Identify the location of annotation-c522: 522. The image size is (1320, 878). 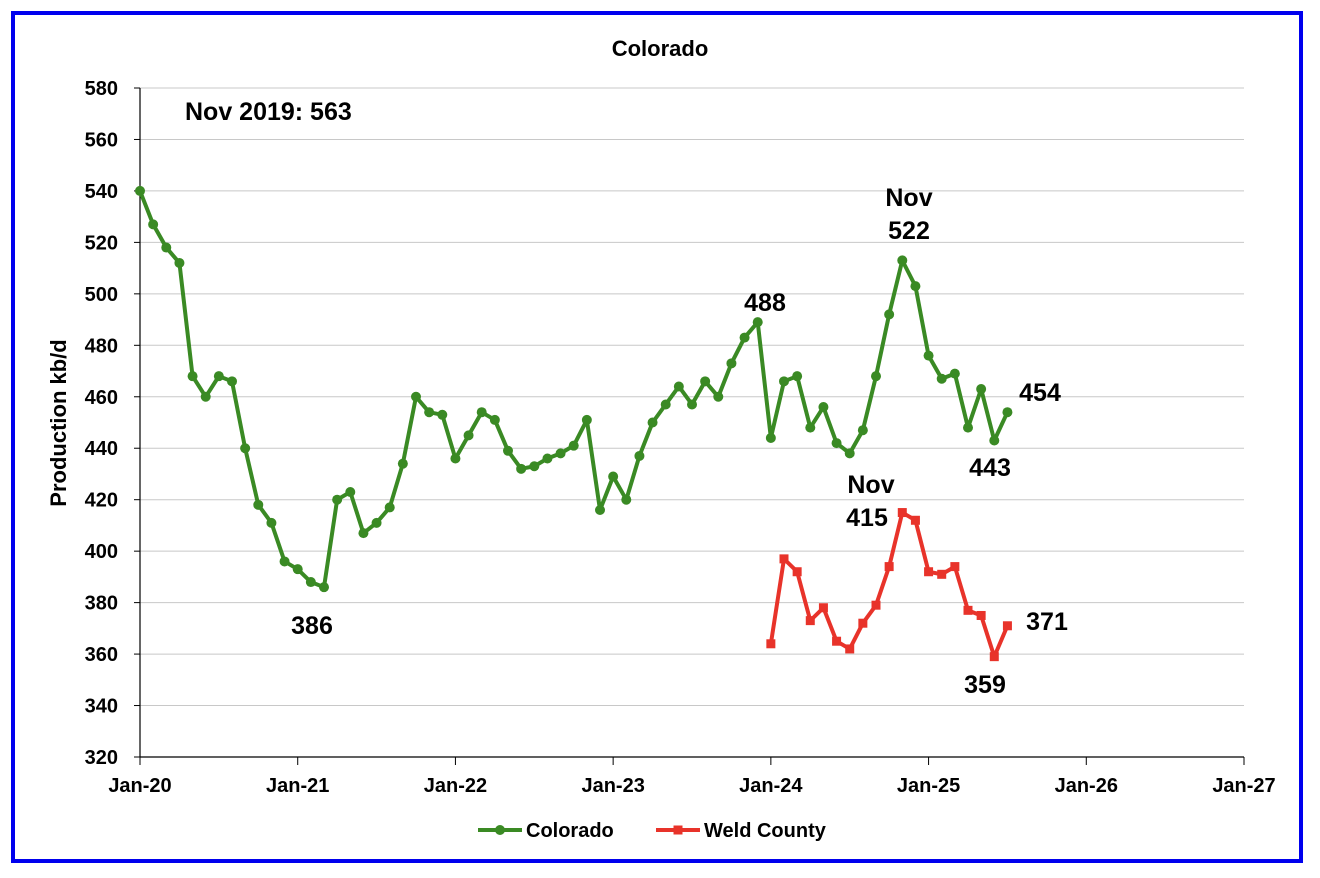
(909, 231).